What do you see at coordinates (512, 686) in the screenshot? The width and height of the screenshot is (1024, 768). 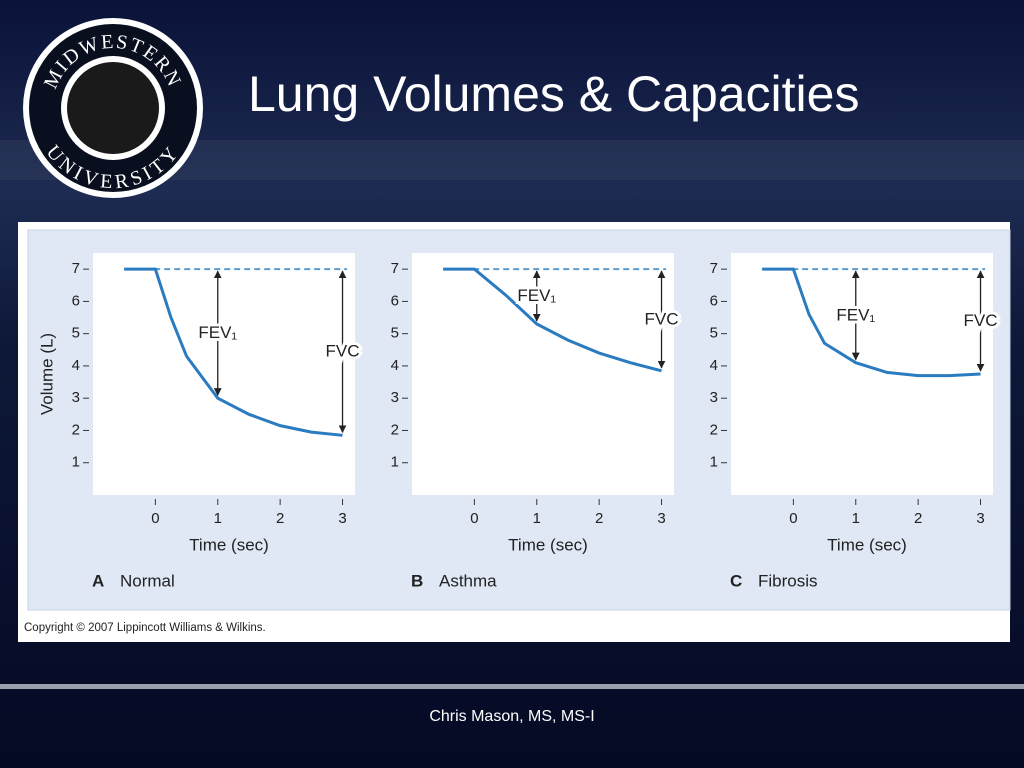 I see `footer-rule` at bounding box center [512, 686].